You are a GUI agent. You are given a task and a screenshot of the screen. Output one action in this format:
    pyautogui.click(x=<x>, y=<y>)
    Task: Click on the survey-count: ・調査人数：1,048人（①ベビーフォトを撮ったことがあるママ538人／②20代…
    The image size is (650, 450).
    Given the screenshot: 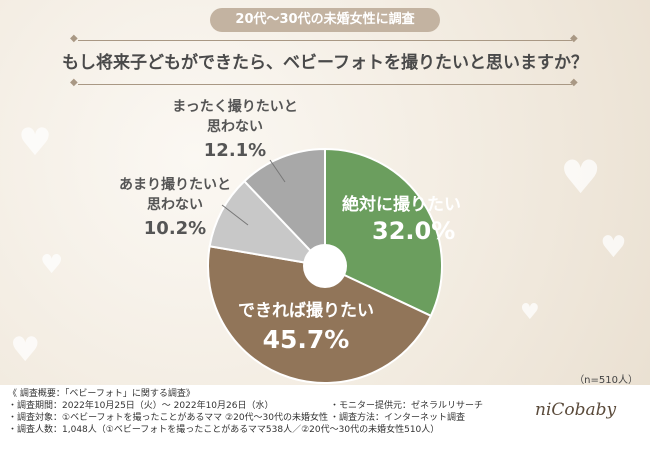 What is the action you would take?
    pyautogui.click(x=224, y=430)
    